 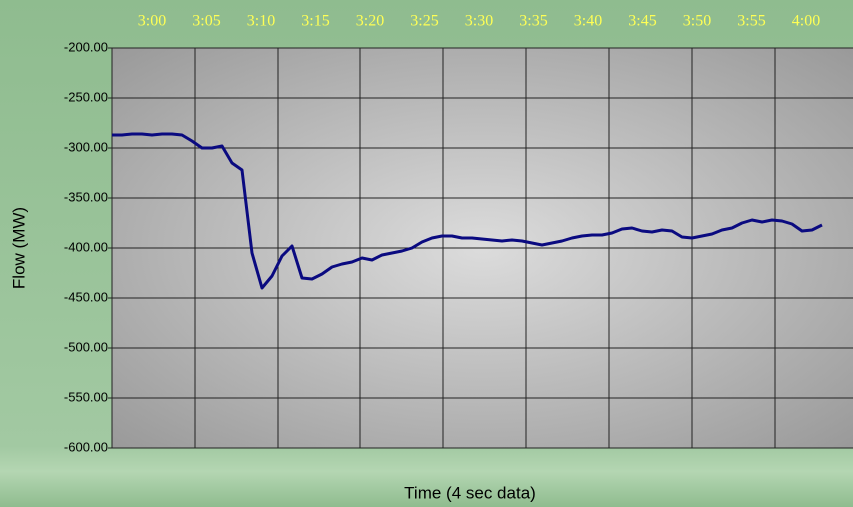 What do you see at coordinates (86, 146) in the screenshot?
I see `y-tick-label: -300.00` at bounding box center [86, 146].